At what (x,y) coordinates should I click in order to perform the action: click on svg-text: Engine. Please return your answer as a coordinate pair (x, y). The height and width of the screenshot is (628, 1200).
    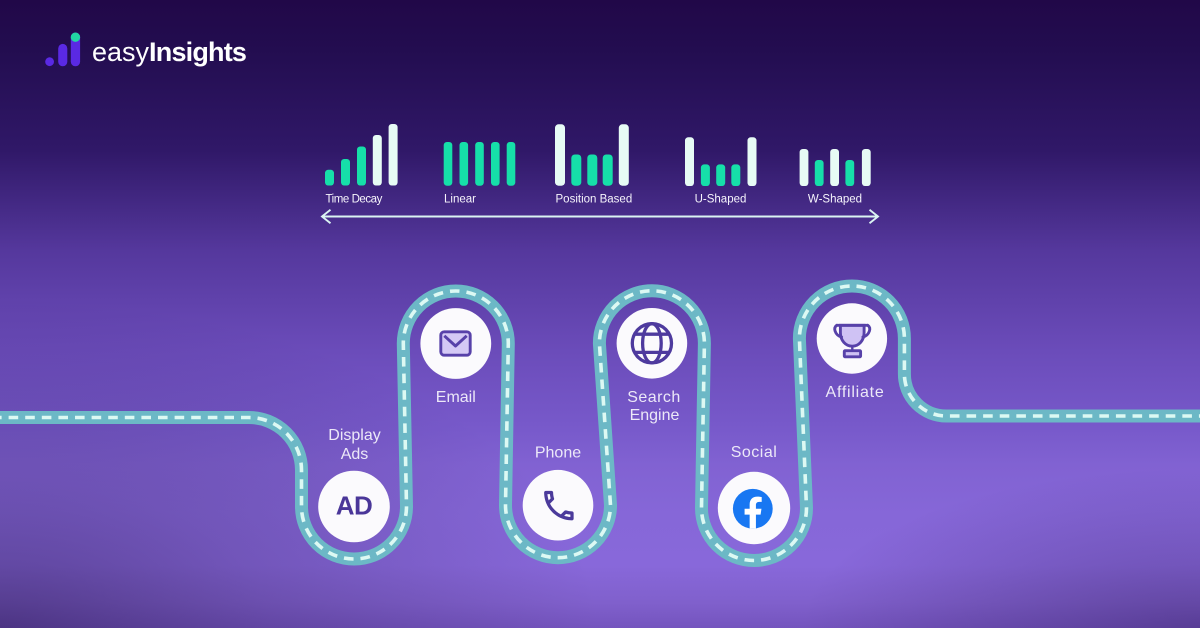
    Looking at the image, I should click on (655, 415).